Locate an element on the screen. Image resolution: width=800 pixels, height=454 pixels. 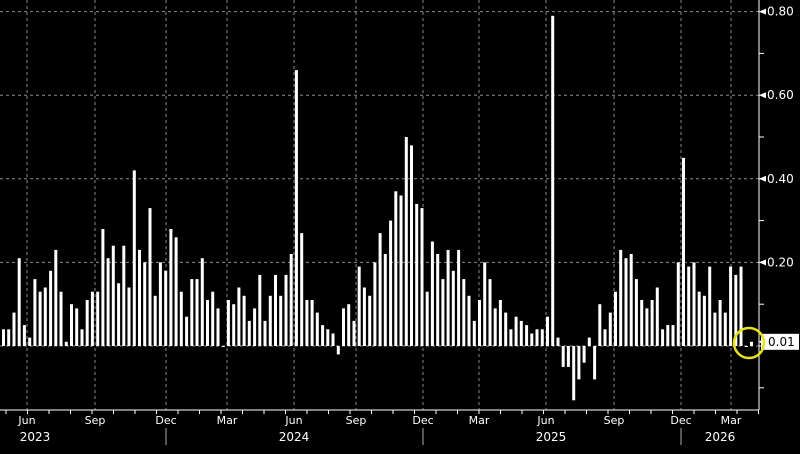
y-axis: 0.80 0.60 0.40 0.20 0.01 is located at coordinates (778, 205).